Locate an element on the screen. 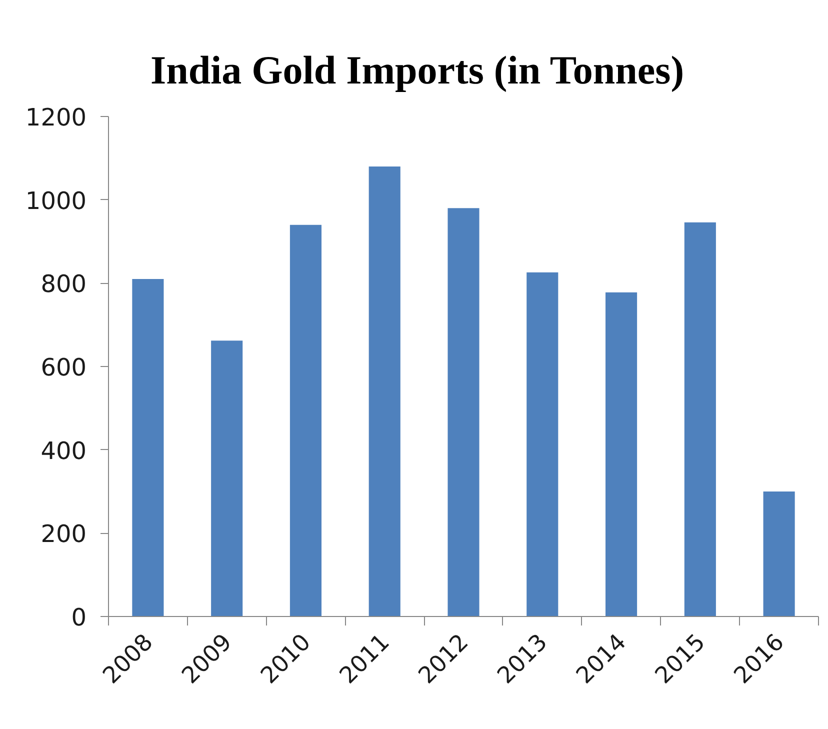  y-tick-label: 0 is located at coordinates (79, 618).